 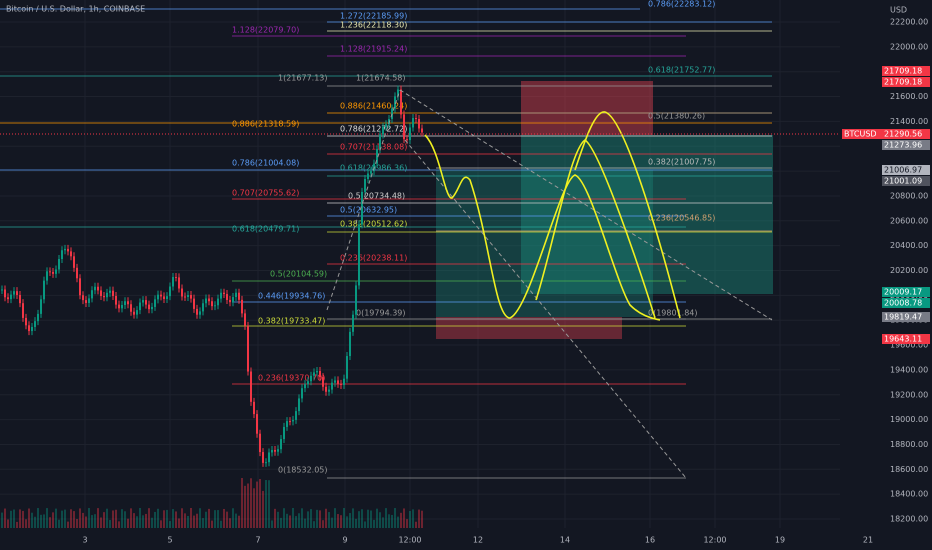 What do you see at coordinates (373, 224) in the screenshot?
I see `fib-label: 0.382(20512.62)` at bounding box center [373, 224].